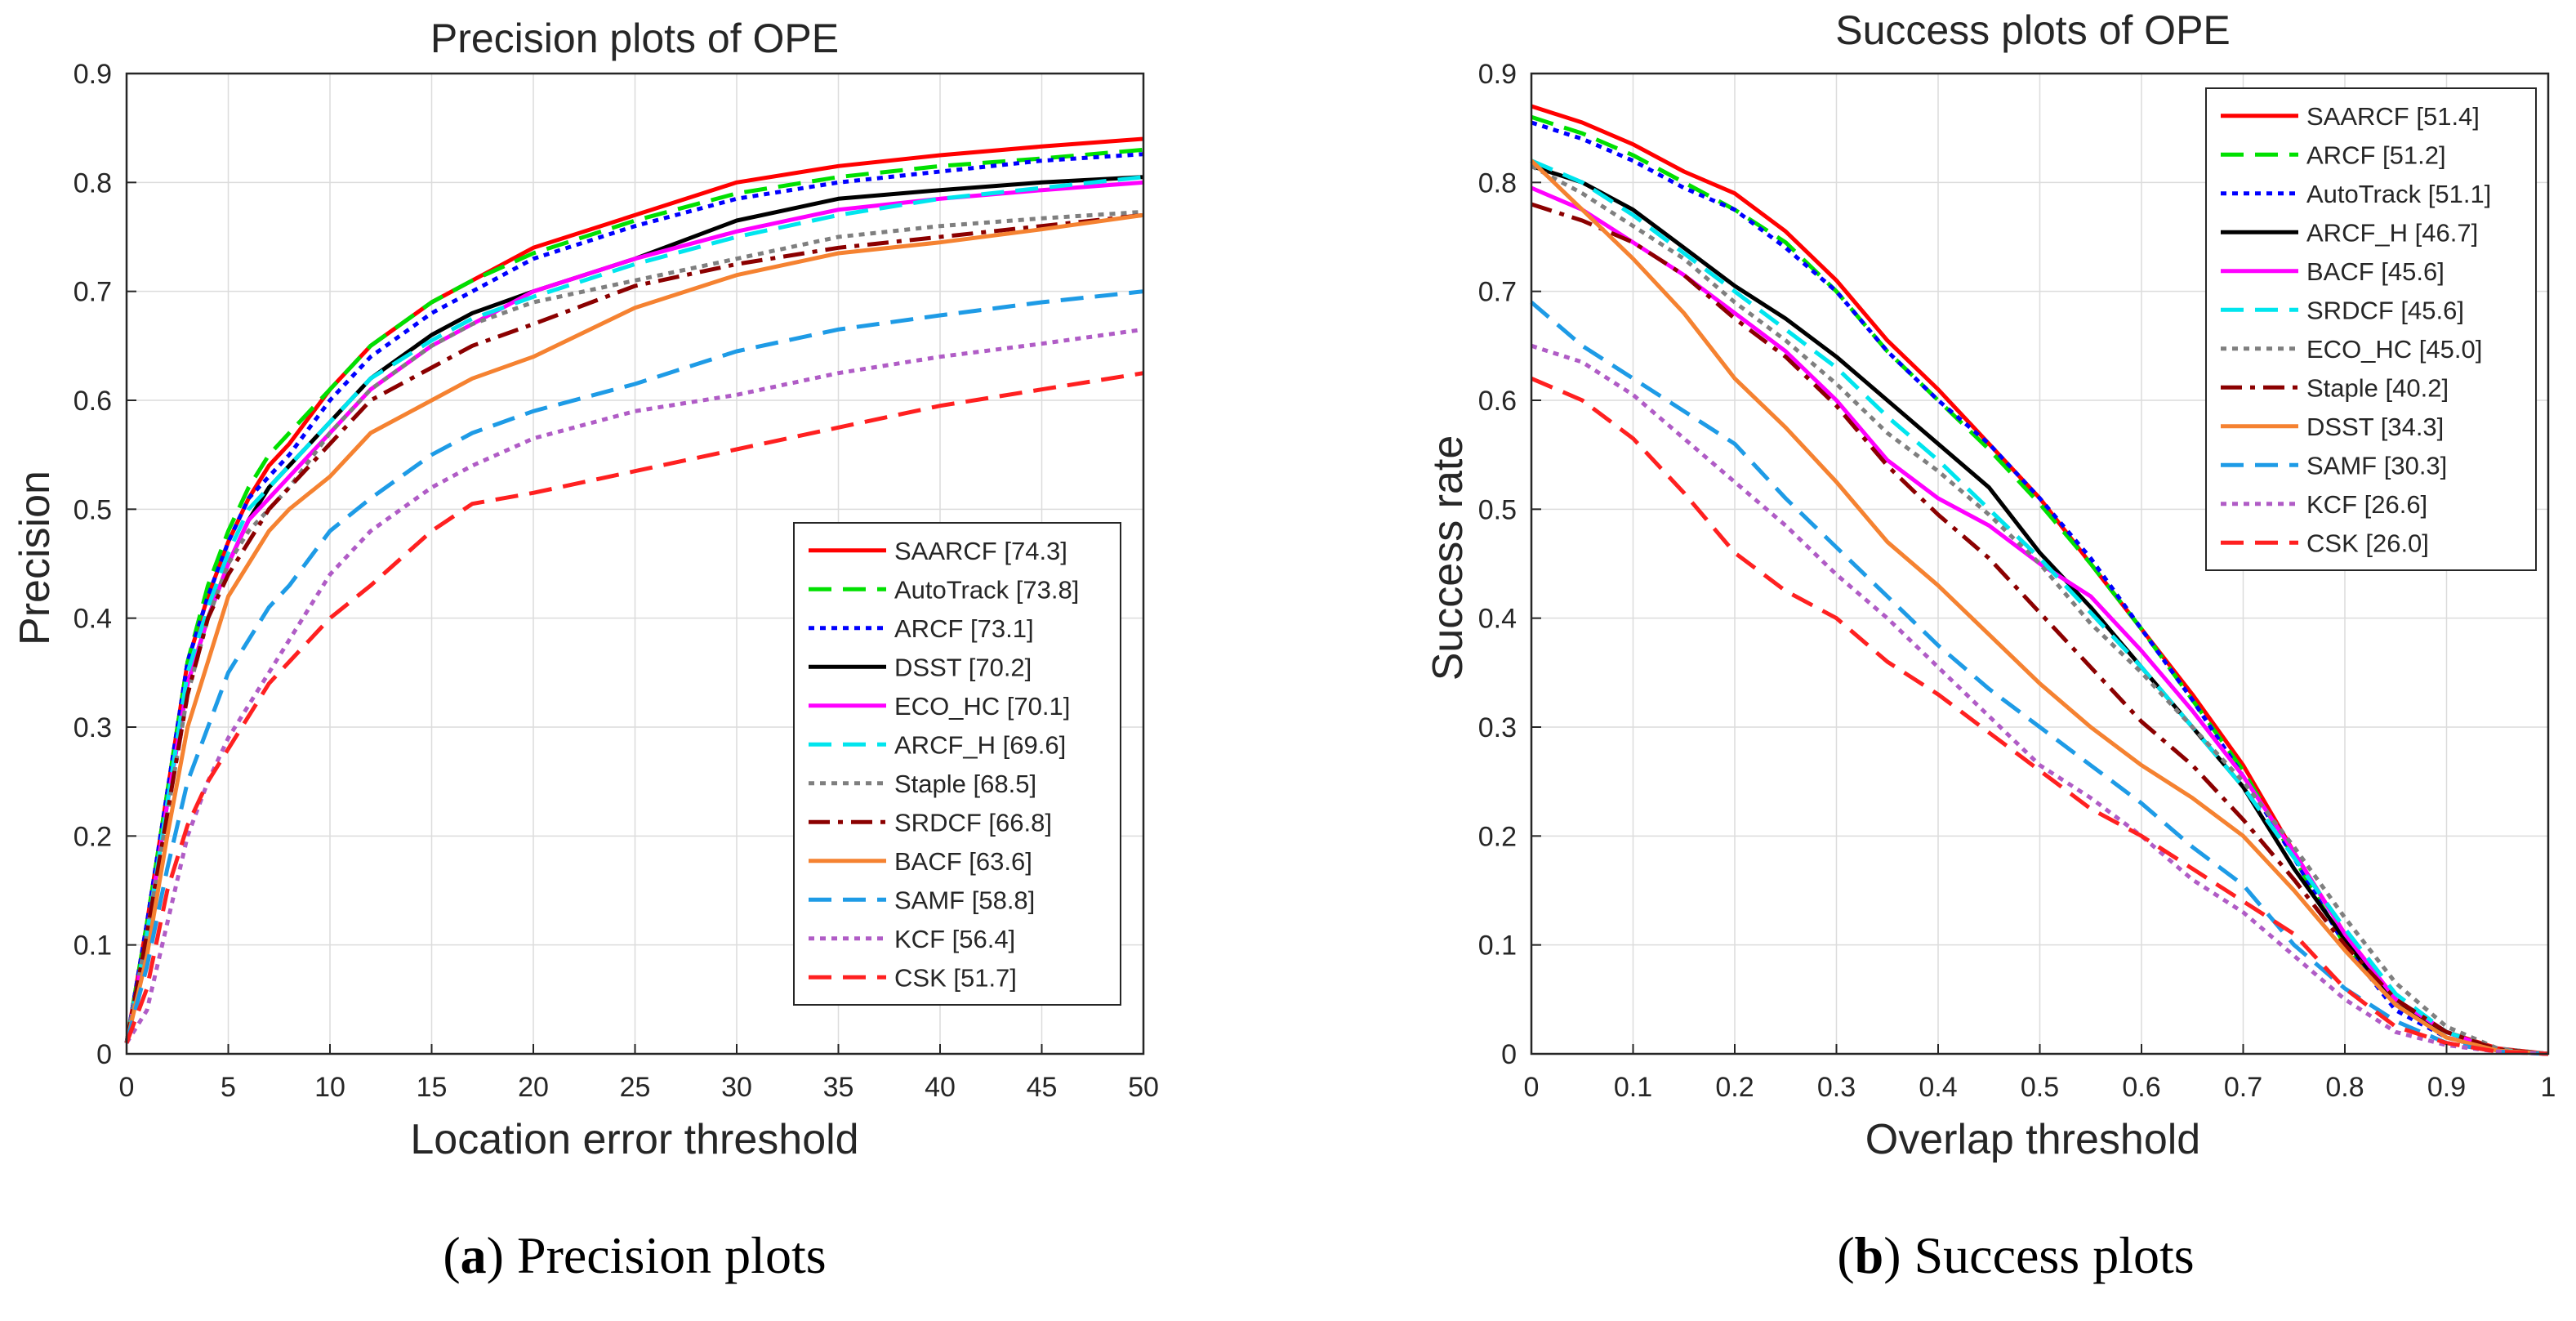  What do you see at coordinates (93, 836) in the screenshot?
I see `precision-y-tick-label: 0.2` at bounding box center [93, 836].